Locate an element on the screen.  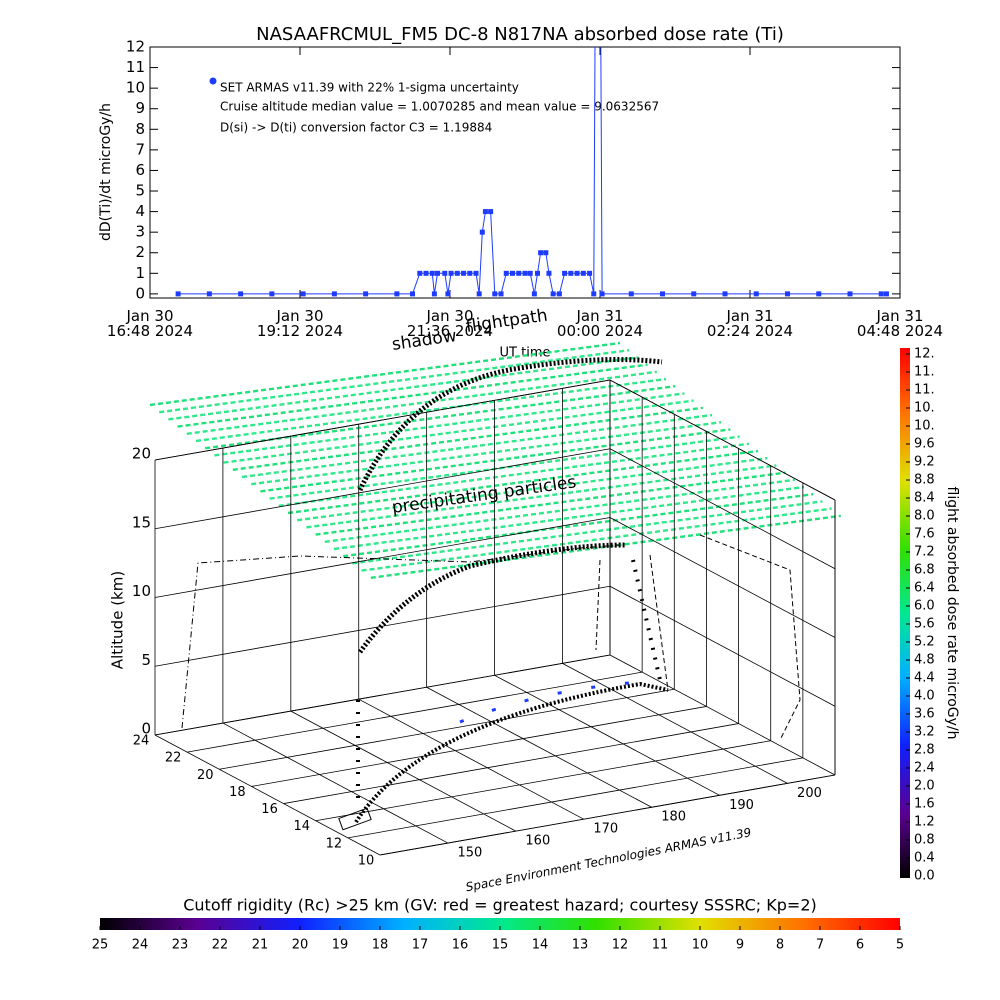
y-tick-label: 20 is located at coordinates (205, 775).